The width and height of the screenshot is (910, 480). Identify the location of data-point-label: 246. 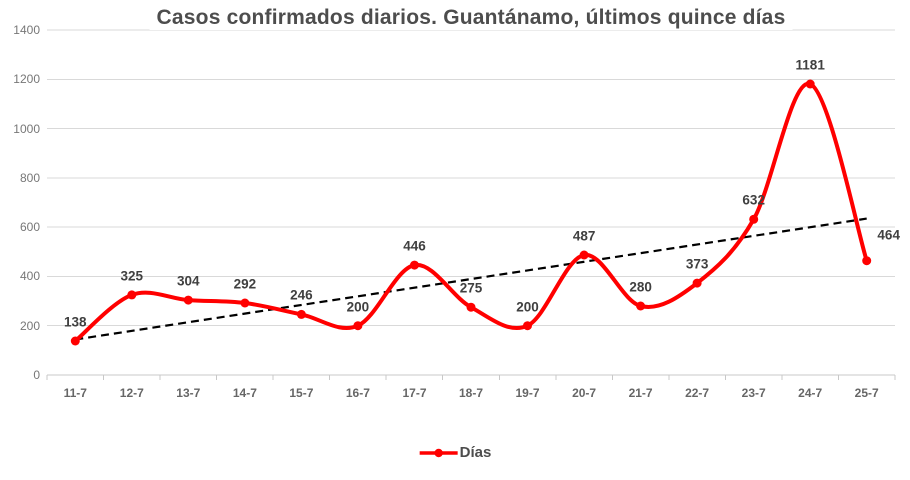
(301, 295).